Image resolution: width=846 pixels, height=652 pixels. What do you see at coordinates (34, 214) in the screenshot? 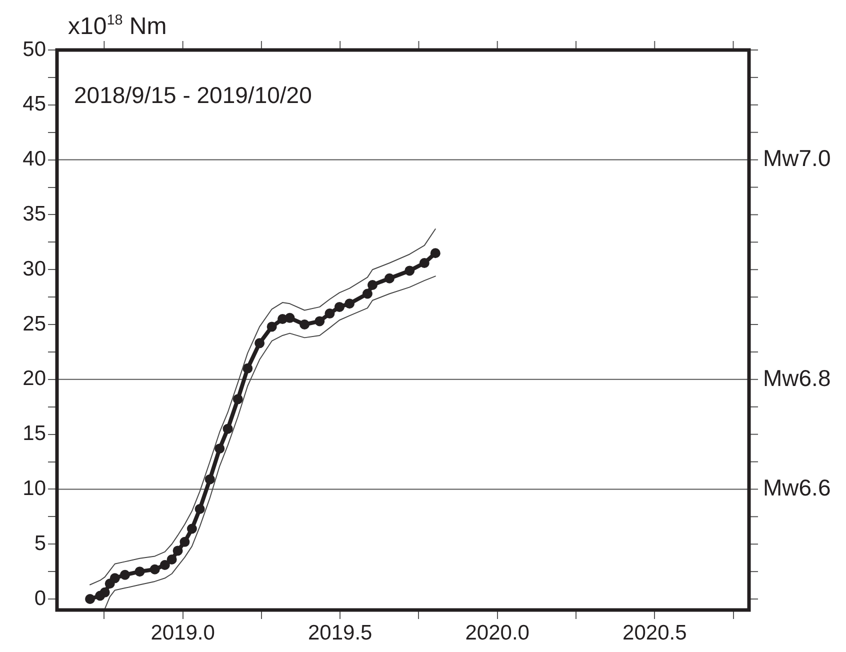
I see `y-tick-label: 35` at bounding box center [34, 214].